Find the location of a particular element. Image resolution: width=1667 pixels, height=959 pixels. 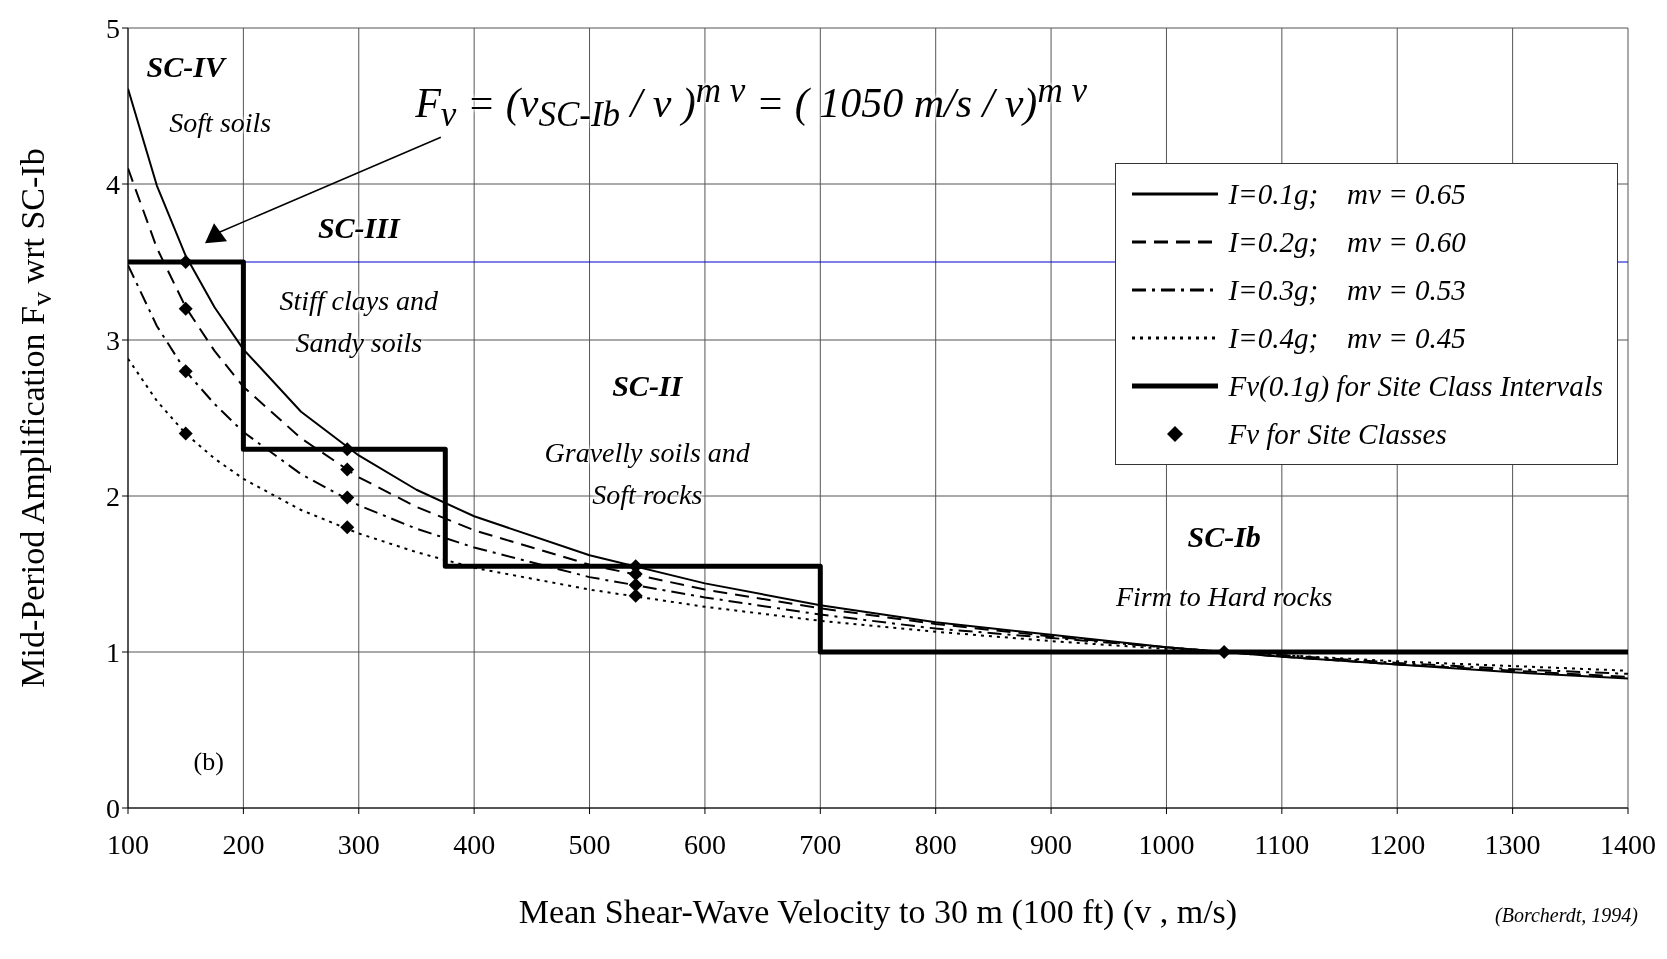

x-axis-title: Mean Shear-Wave Velocity to 30 m (100 ft) (v , m/s) is located at coordinates (878, 911).